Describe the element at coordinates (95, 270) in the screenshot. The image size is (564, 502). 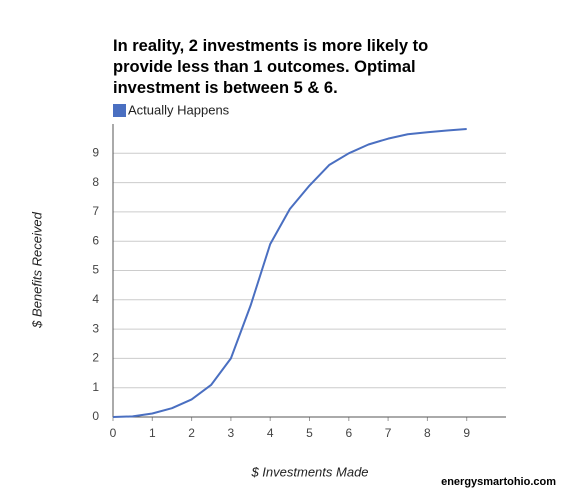
I see `y-tick-label: 5` at that location.